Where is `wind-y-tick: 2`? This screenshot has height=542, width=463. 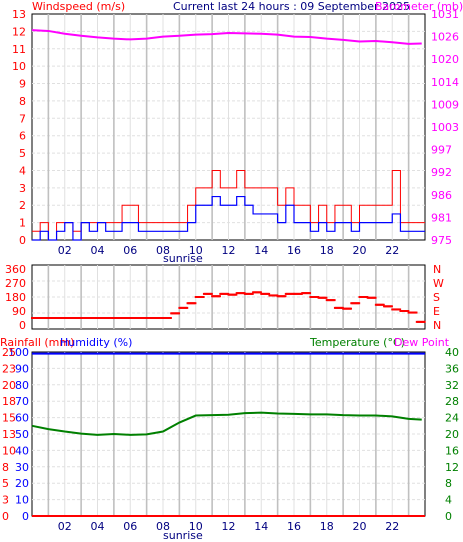
wind-y-tick: 2 is located at coordinates (22, 205).